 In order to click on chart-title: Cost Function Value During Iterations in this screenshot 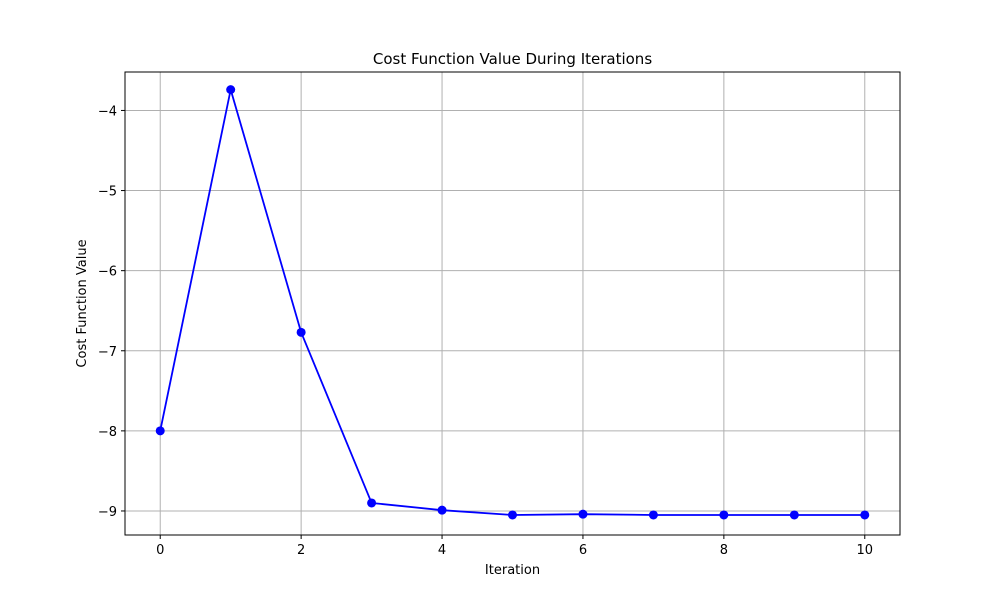, I will do `click(512, 59)`.